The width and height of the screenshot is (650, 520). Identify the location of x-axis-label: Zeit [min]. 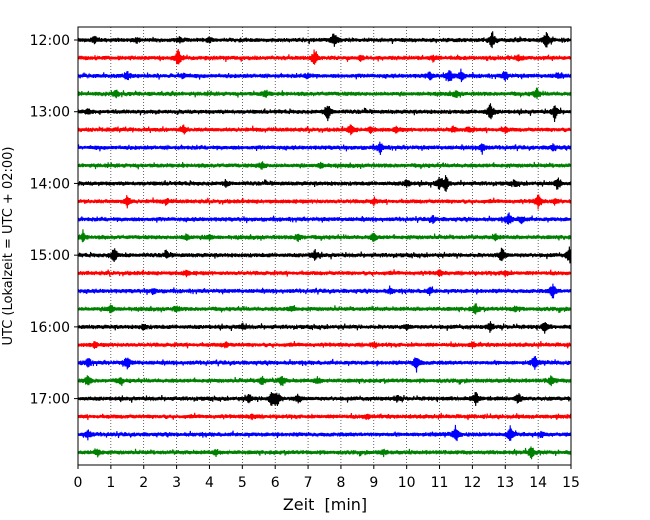
(325, 504).